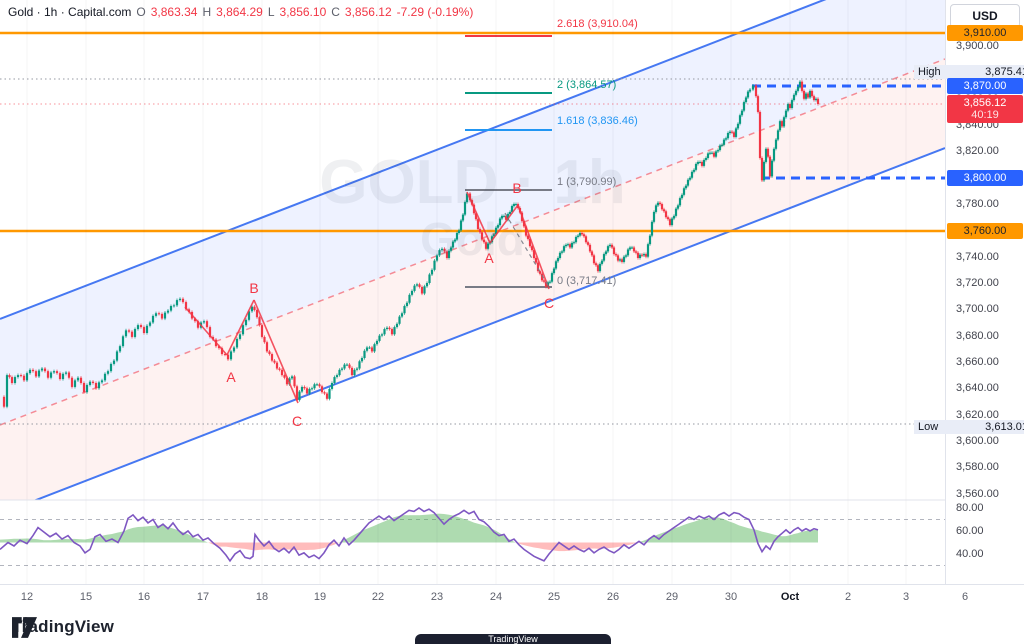 This screenshot has height=644, width=1024. I want to click on attribution-text: TradingView, so click(513, 639).